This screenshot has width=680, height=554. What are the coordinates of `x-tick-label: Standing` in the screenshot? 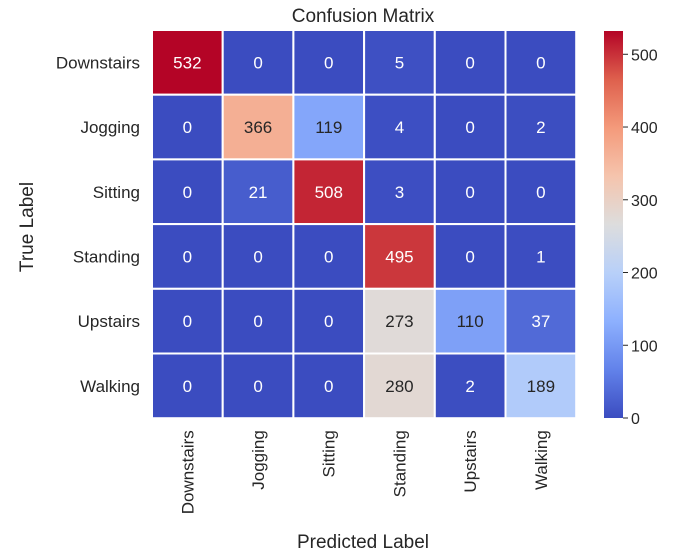 It's located at (399, 463).